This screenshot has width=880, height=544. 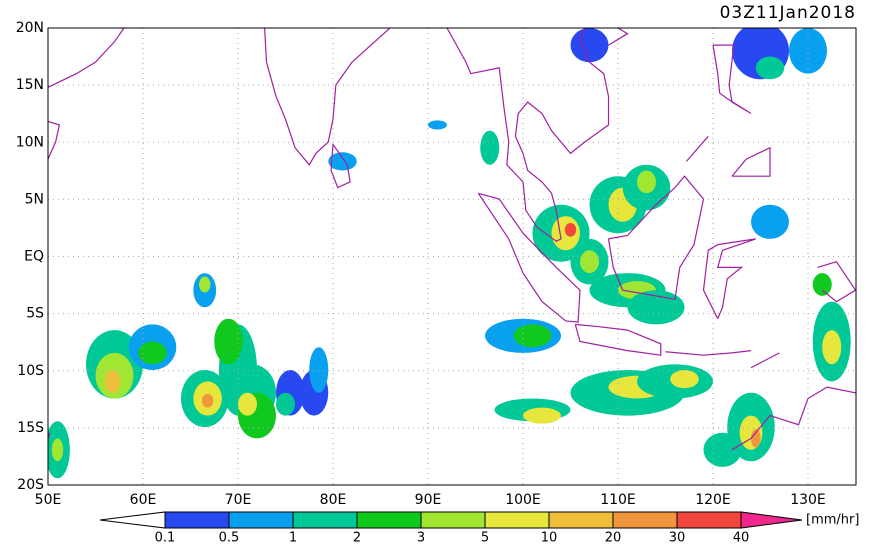 I want to click on colorbar-high, so click(x=771, y=520).